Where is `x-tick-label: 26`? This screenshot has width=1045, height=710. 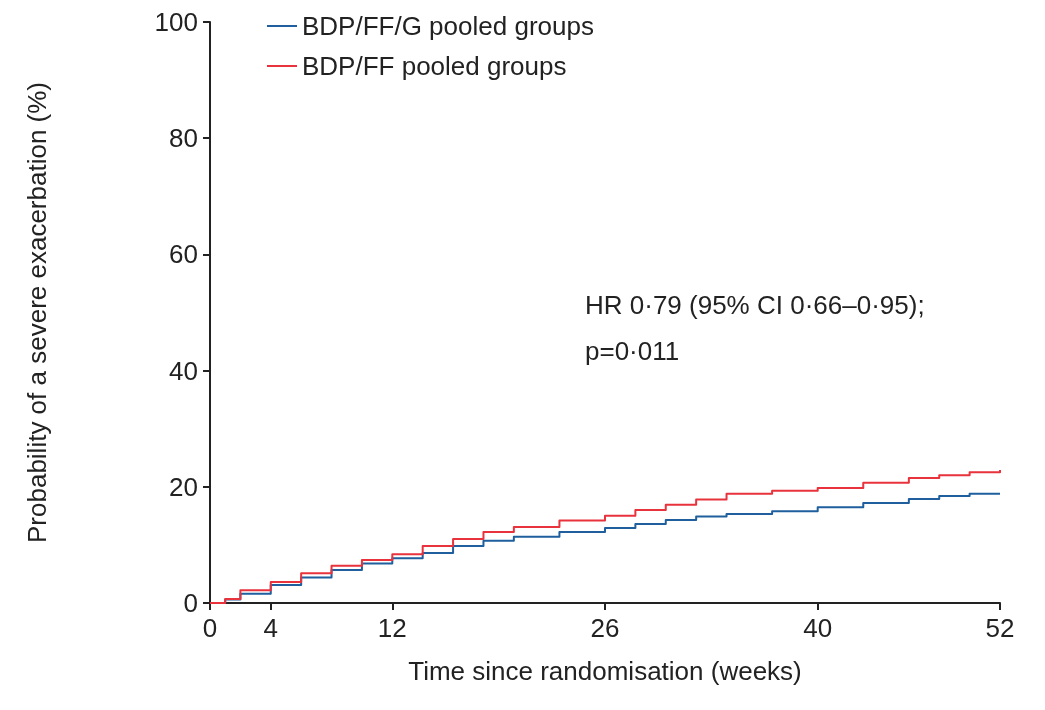 x-tick-label: 26 is located at coordinates (605, 628).